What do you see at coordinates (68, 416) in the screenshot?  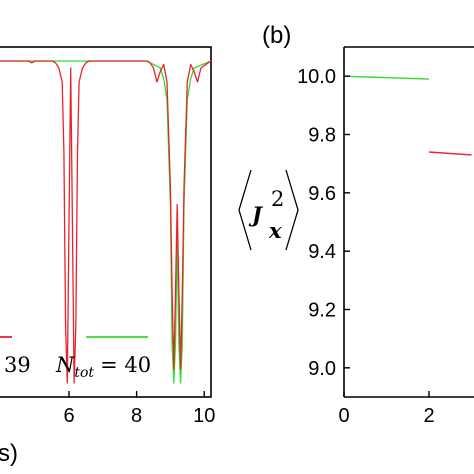 I see `panel-a-x-tick-label: 6` at bounding box center [68, 416].